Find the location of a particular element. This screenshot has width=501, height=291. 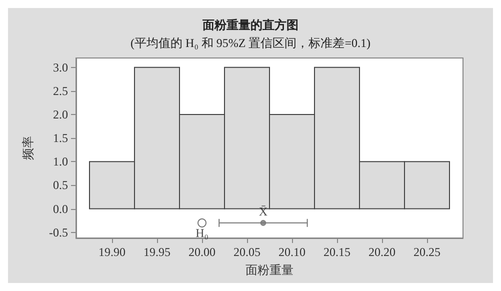

x-tick-label: 19.90 is located at coordinates (112, 252).